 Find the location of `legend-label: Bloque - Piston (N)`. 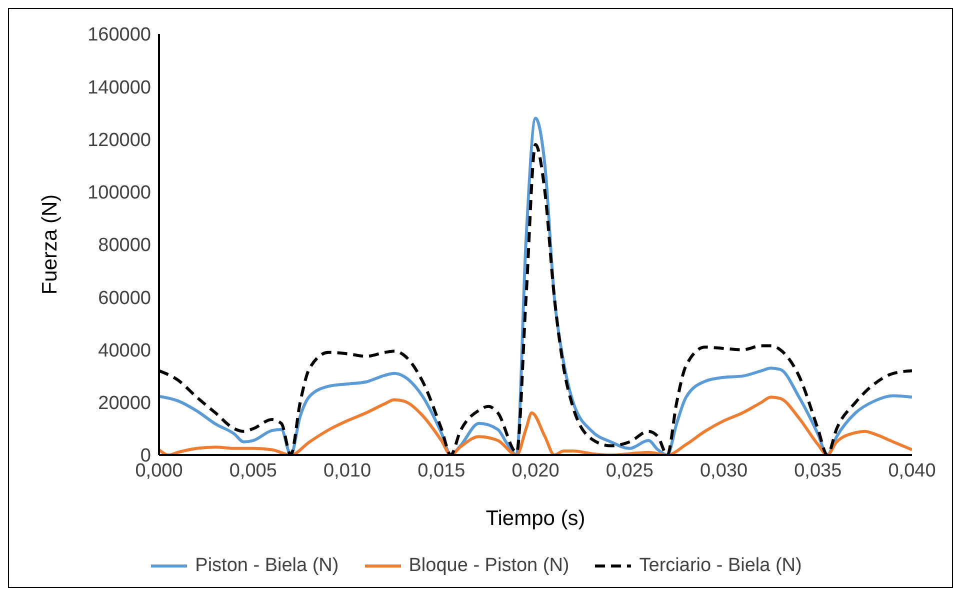

legend-label: Bloque - Piston (N) is located at coordinates (489, 566).